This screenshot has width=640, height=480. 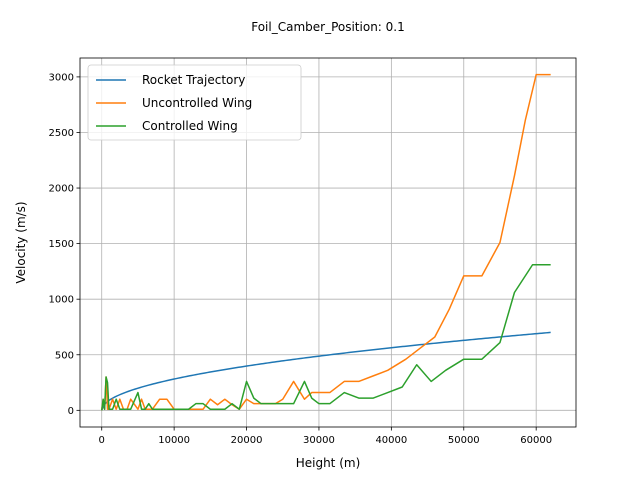 I want to click on chart-title: Foil_Camber_Position: 0.1, so click(x=328, y=27).